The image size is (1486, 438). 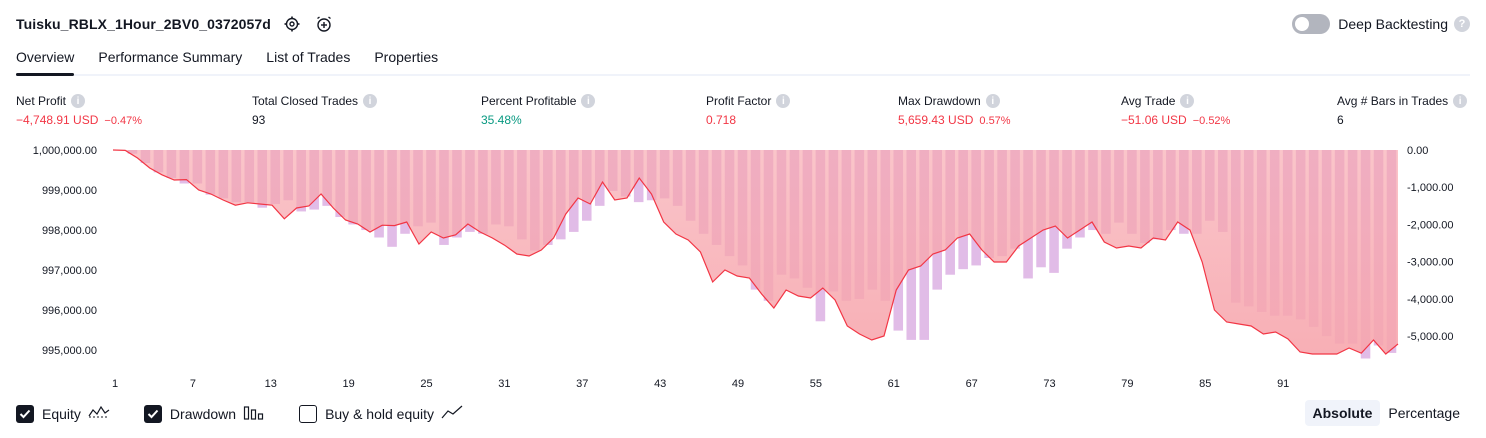 What do you see at coordinates (348, 384) in the screenshot?
I see `x-axis-tick: 19` at bounding box center [348, 384].